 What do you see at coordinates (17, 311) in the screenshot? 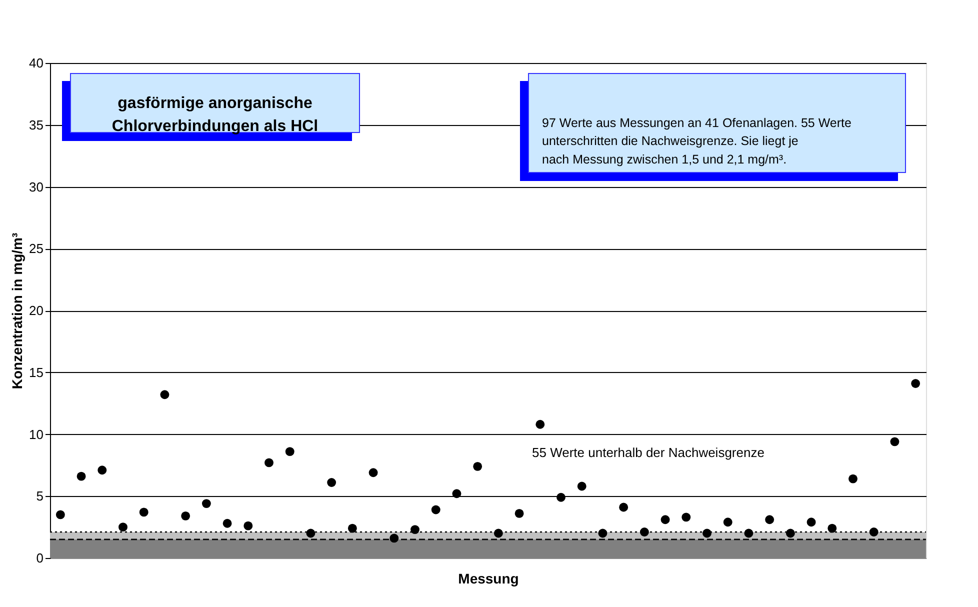
I see `y-axis-title: Konzentration in mg/m³` at bounding box center [17, 311].